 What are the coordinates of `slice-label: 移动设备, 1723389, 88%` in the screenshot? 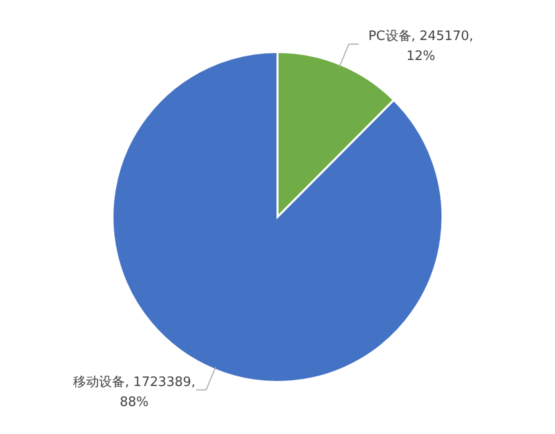 It's located at (134, 392).